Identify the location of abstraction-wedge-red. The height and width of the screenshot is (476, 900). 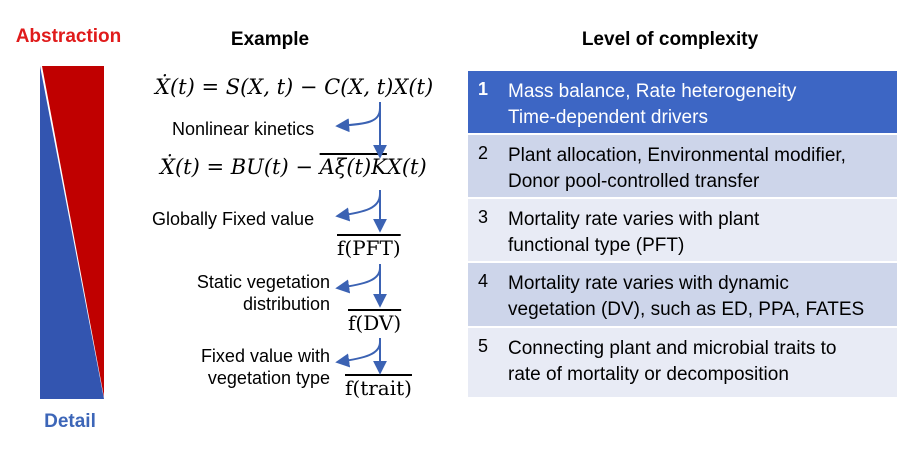
(73, 231).